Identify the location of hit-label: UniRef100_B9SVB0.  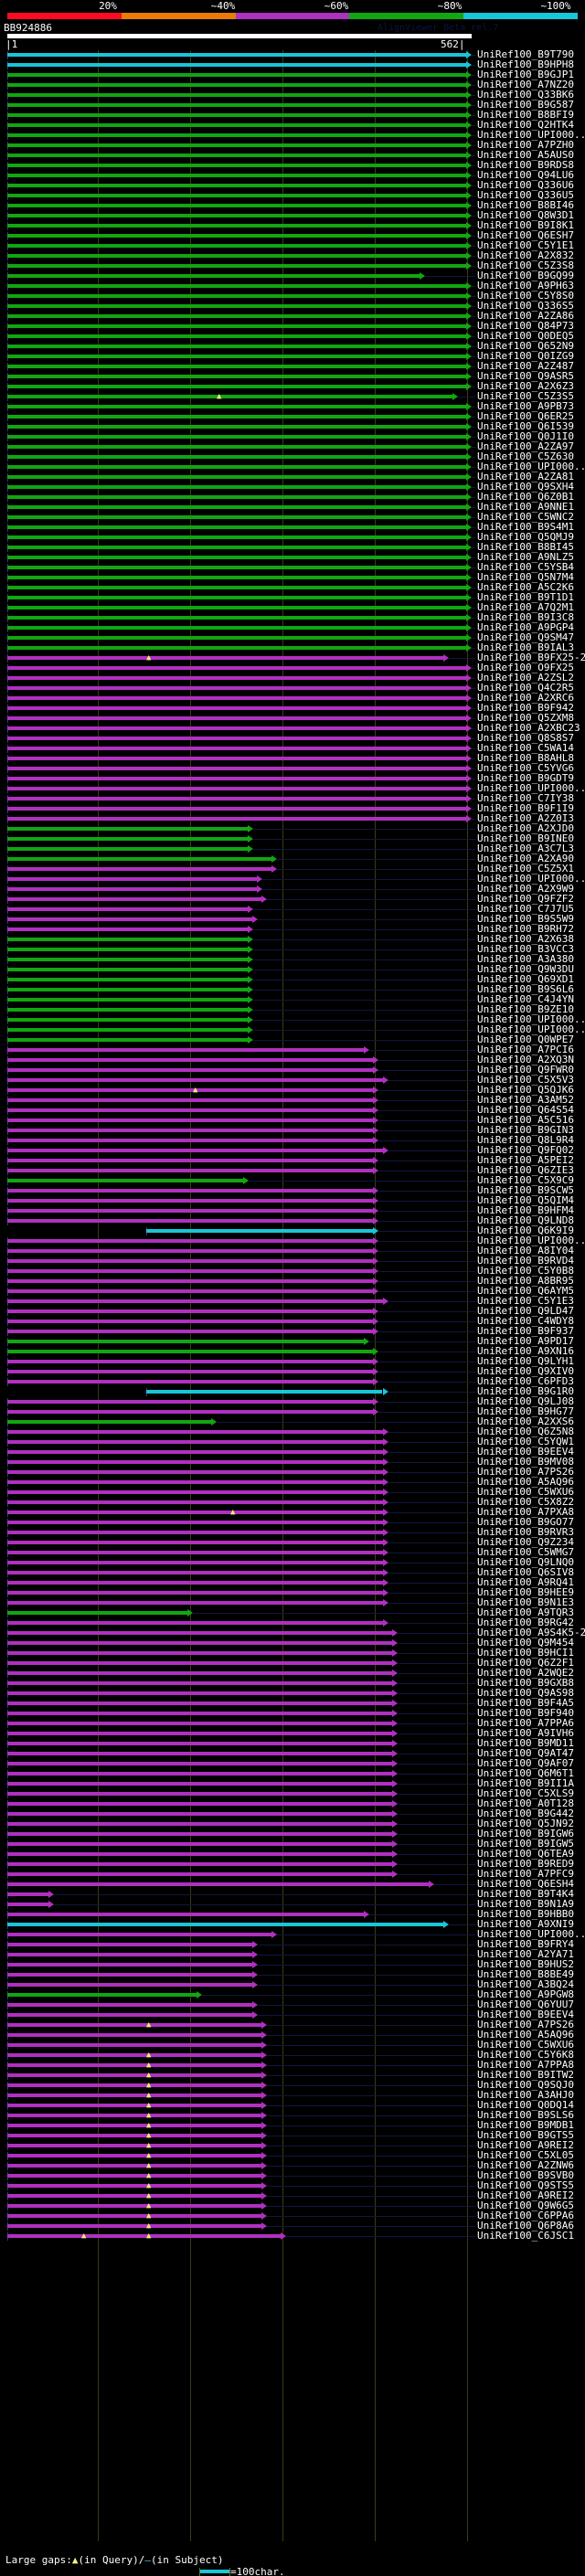
(525, 2175).